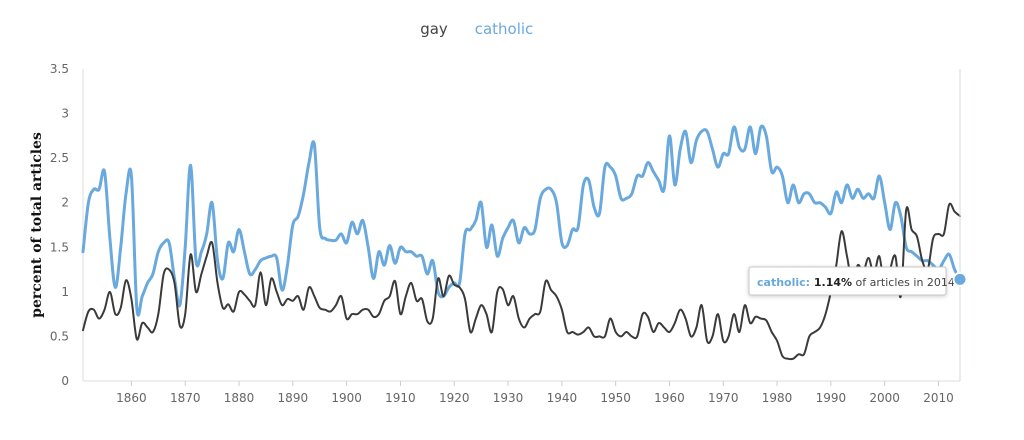  What do you see at coordinates (504, 29) in the screenshot?
I see `legend-item-catholic: catholic` at bounding box center [504, 29].